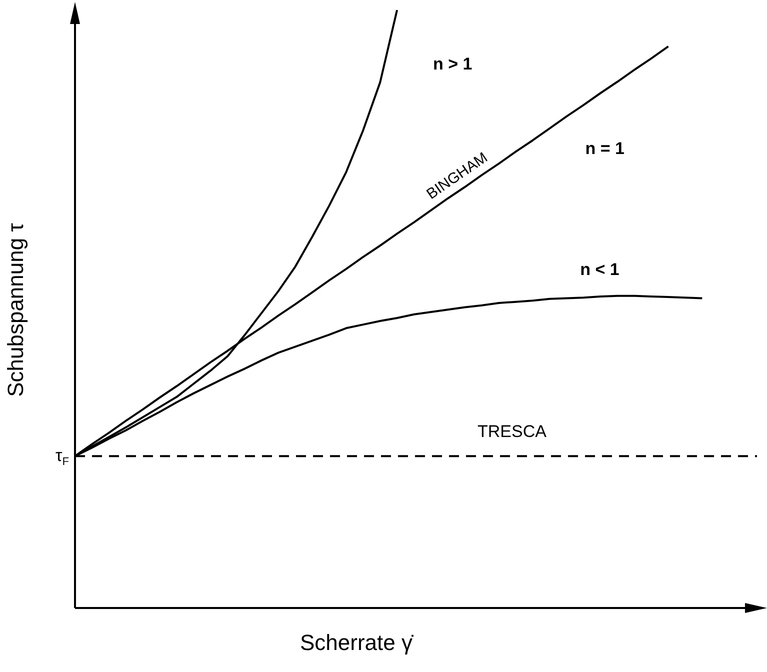 The image size is (767, 672). Describe the element at coordinates (600, 269) in the screenshot. I see `series-label: n < 1` at that location.